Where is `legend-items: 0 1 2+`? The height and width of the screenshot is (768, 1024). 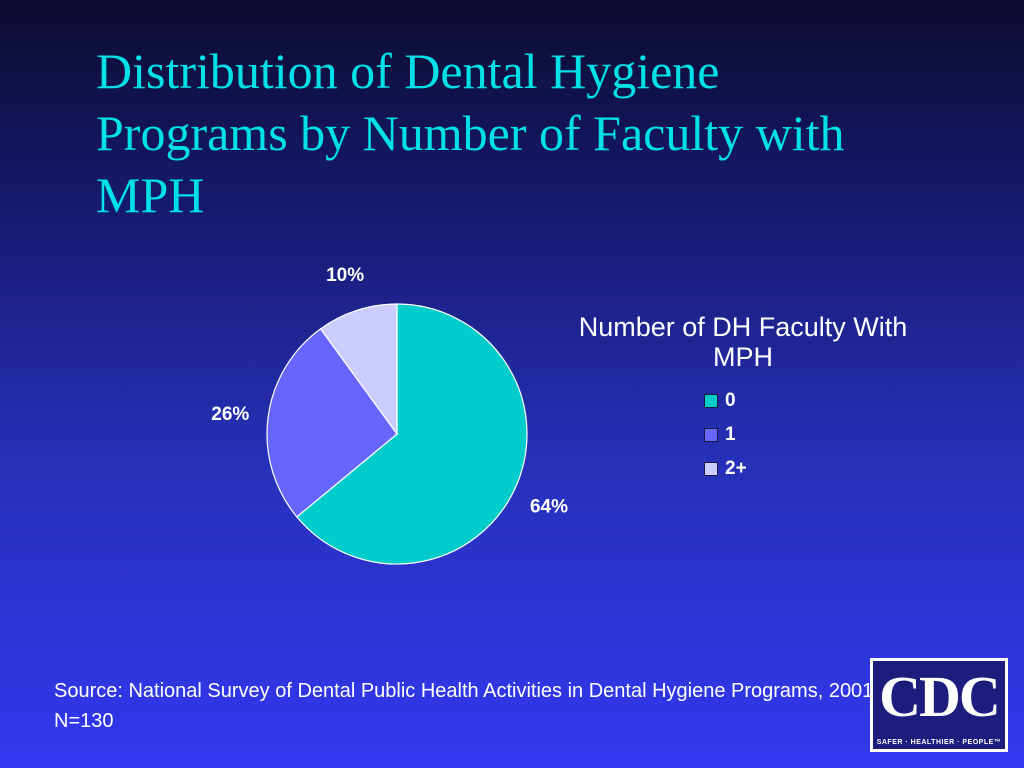
legend-items: 0 1 2+ is located at coordinates (815, 435).